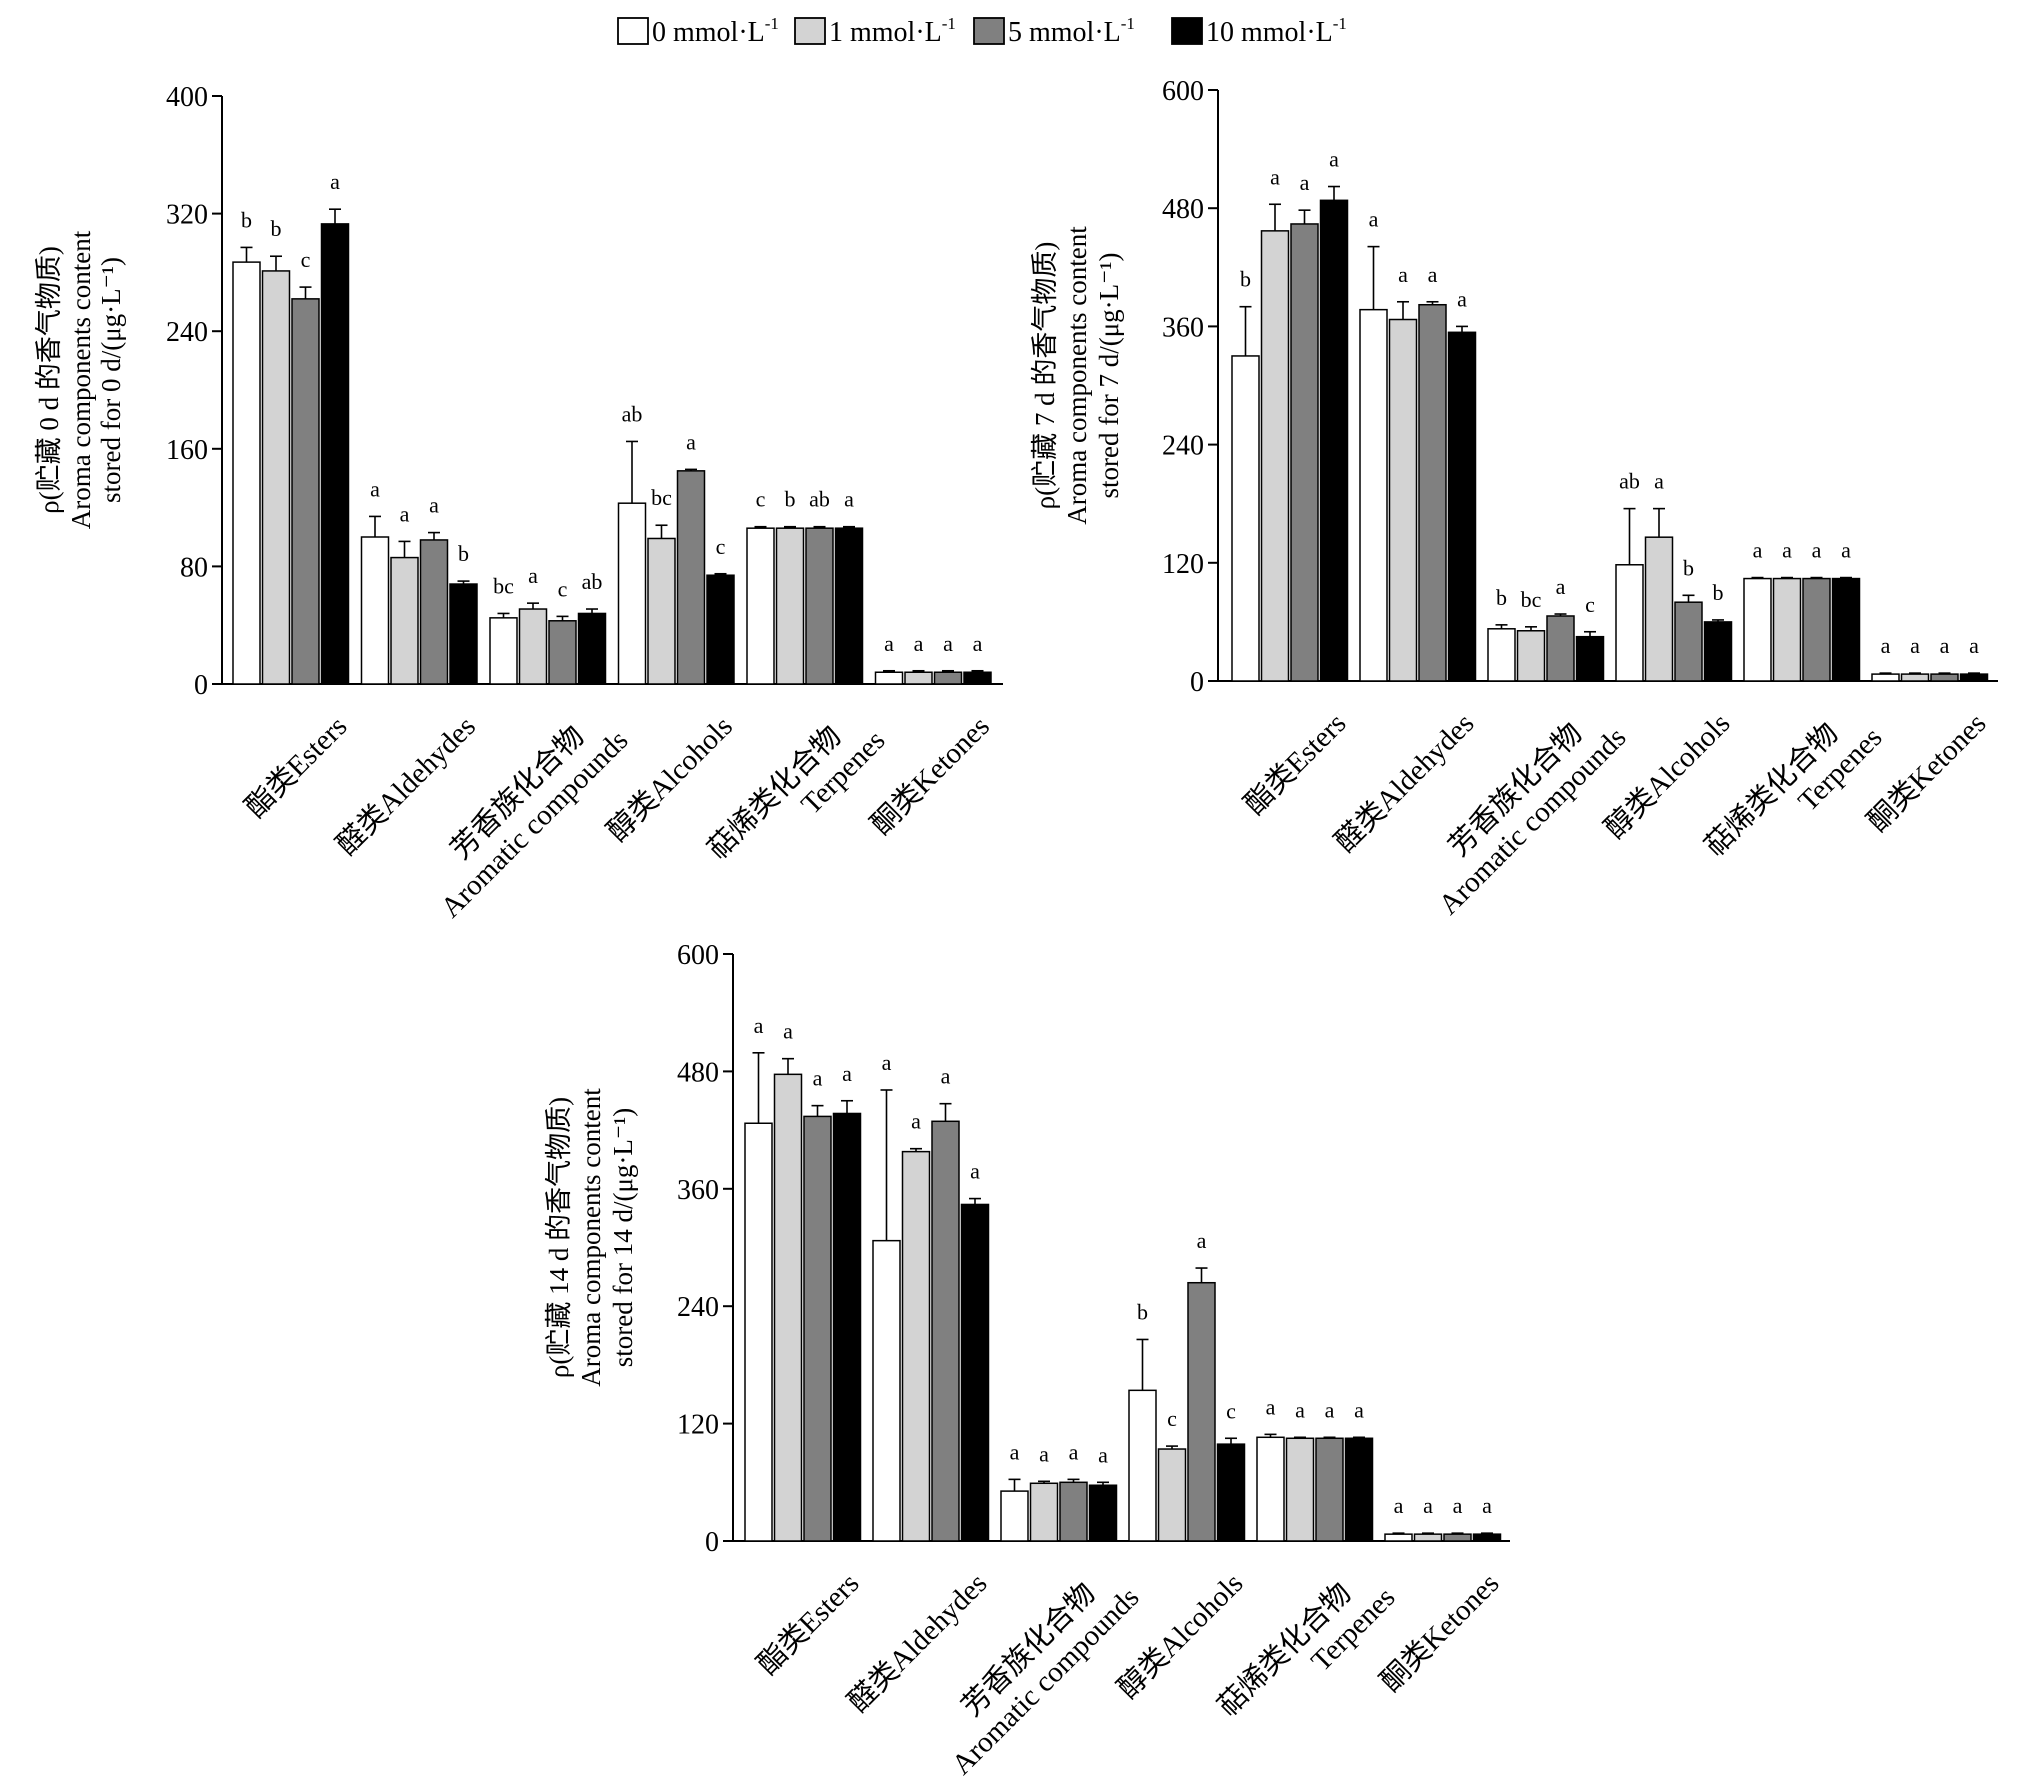 The height and width of the screenshot is (1789, 2025). I want to click on legend-label-sup: -1, so click(1340, 23).